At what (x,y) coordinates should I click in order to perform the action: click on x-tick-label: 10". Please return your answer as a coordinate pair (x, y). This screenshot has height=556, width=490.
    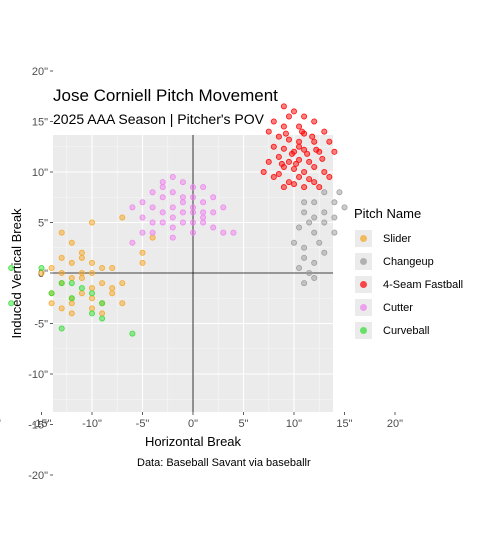
    Looking at the image, I should click on (294, 424).